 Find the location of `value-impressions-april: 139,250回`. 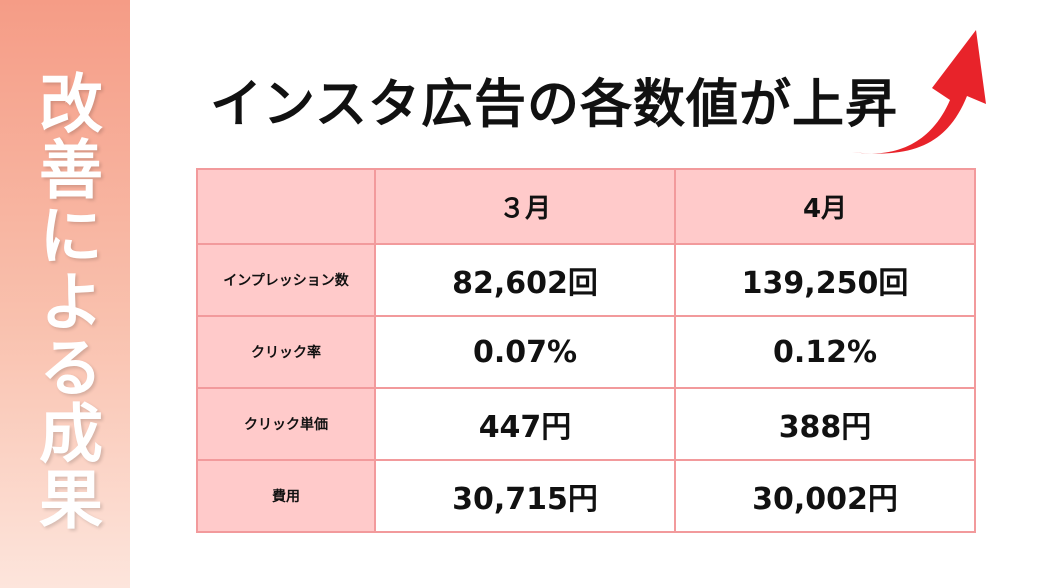

value-impressions-april: 139,250回 is located at coordinates (825, 280).